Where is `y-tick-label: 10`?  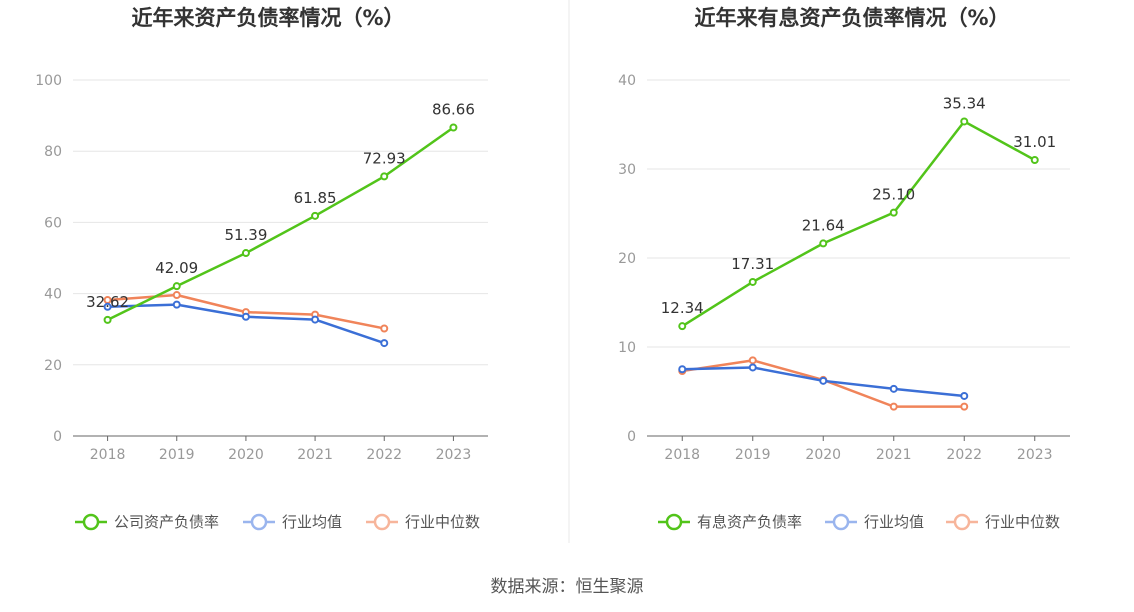 y-tick-label: 10 is located at coordinates (627, 348).